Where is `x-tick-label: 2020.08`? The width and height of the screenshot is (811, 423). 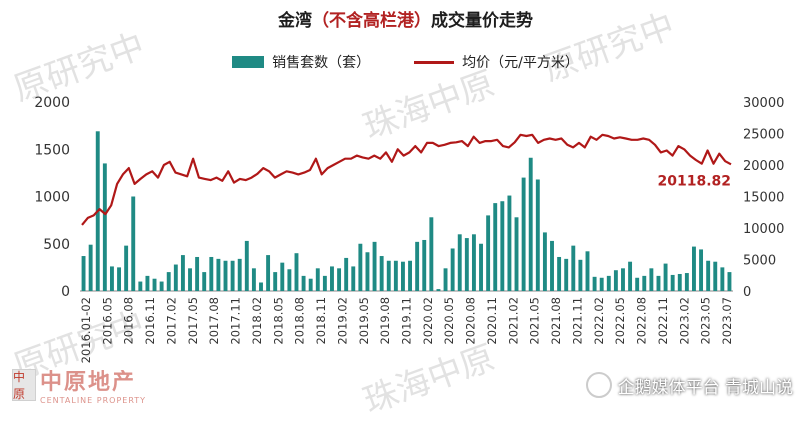 x-tick-label: 2020.08 is located at coordinates (471, 321).